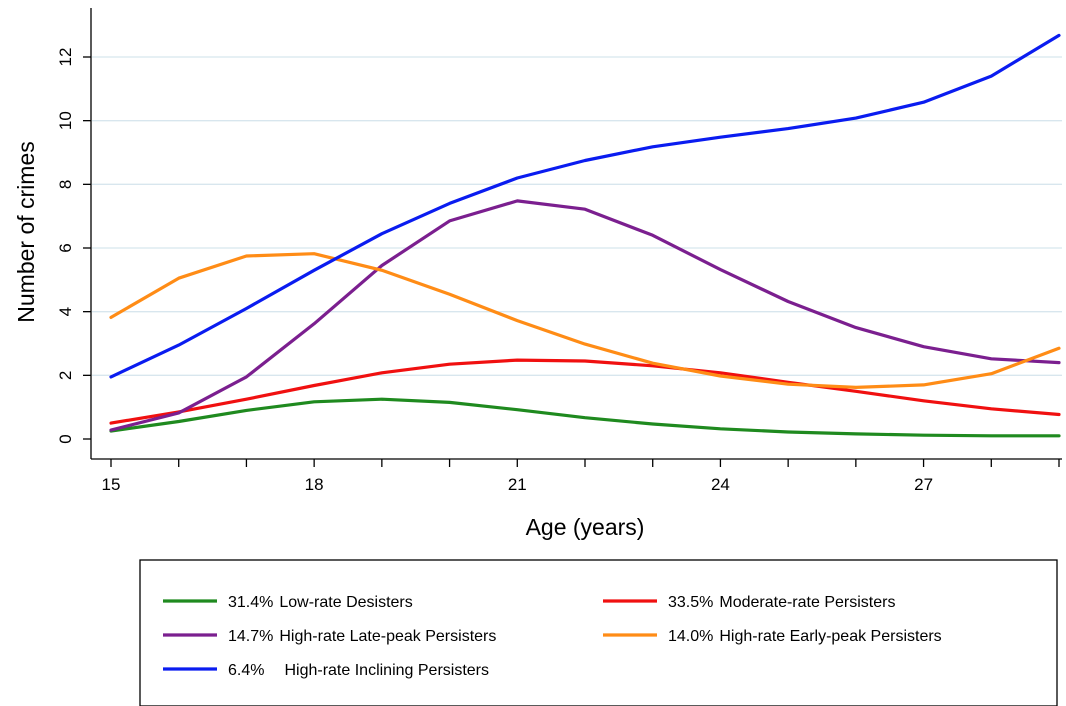  Describe the element at coordinates (581, 476) in the screenshot. I see `x-ticks: 15 18 21 24 27` at that location.